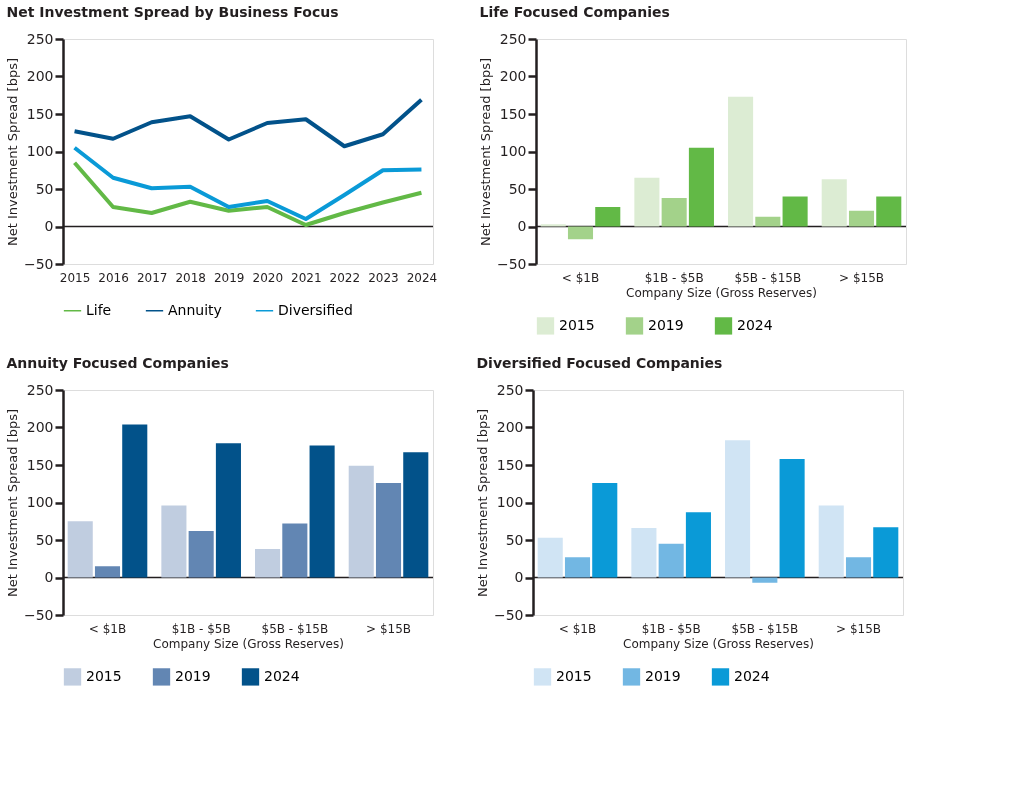  What do you see at coordinates (195, 309) in the screenshot?
I see `legend-label: Annuity` at bounding box center [195, 309].